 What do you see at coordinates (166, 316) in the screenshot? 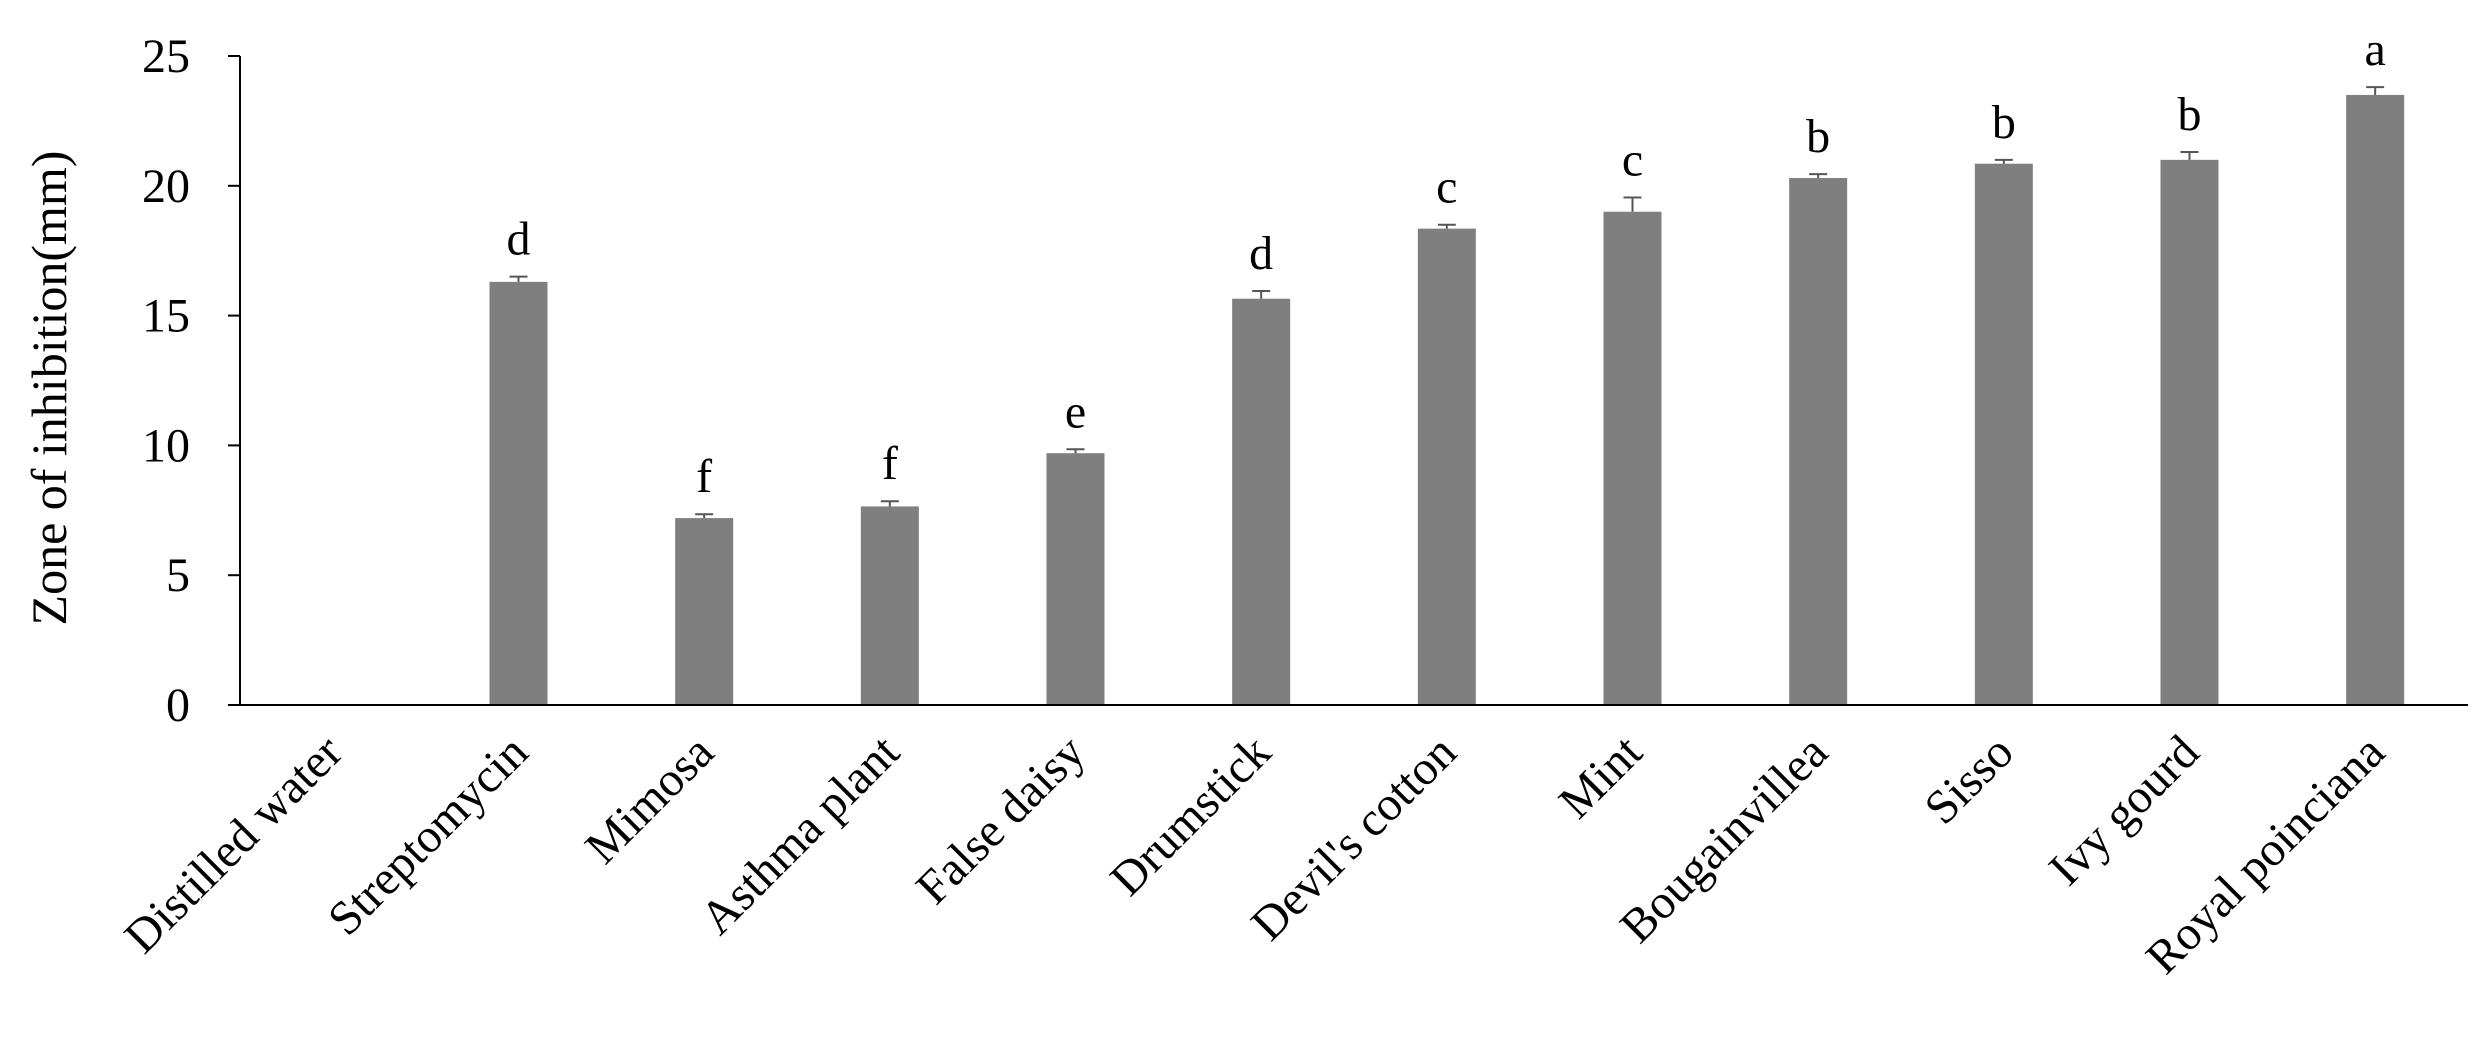
I see `y-tick-label: 15` at bounding box center [166, 316].